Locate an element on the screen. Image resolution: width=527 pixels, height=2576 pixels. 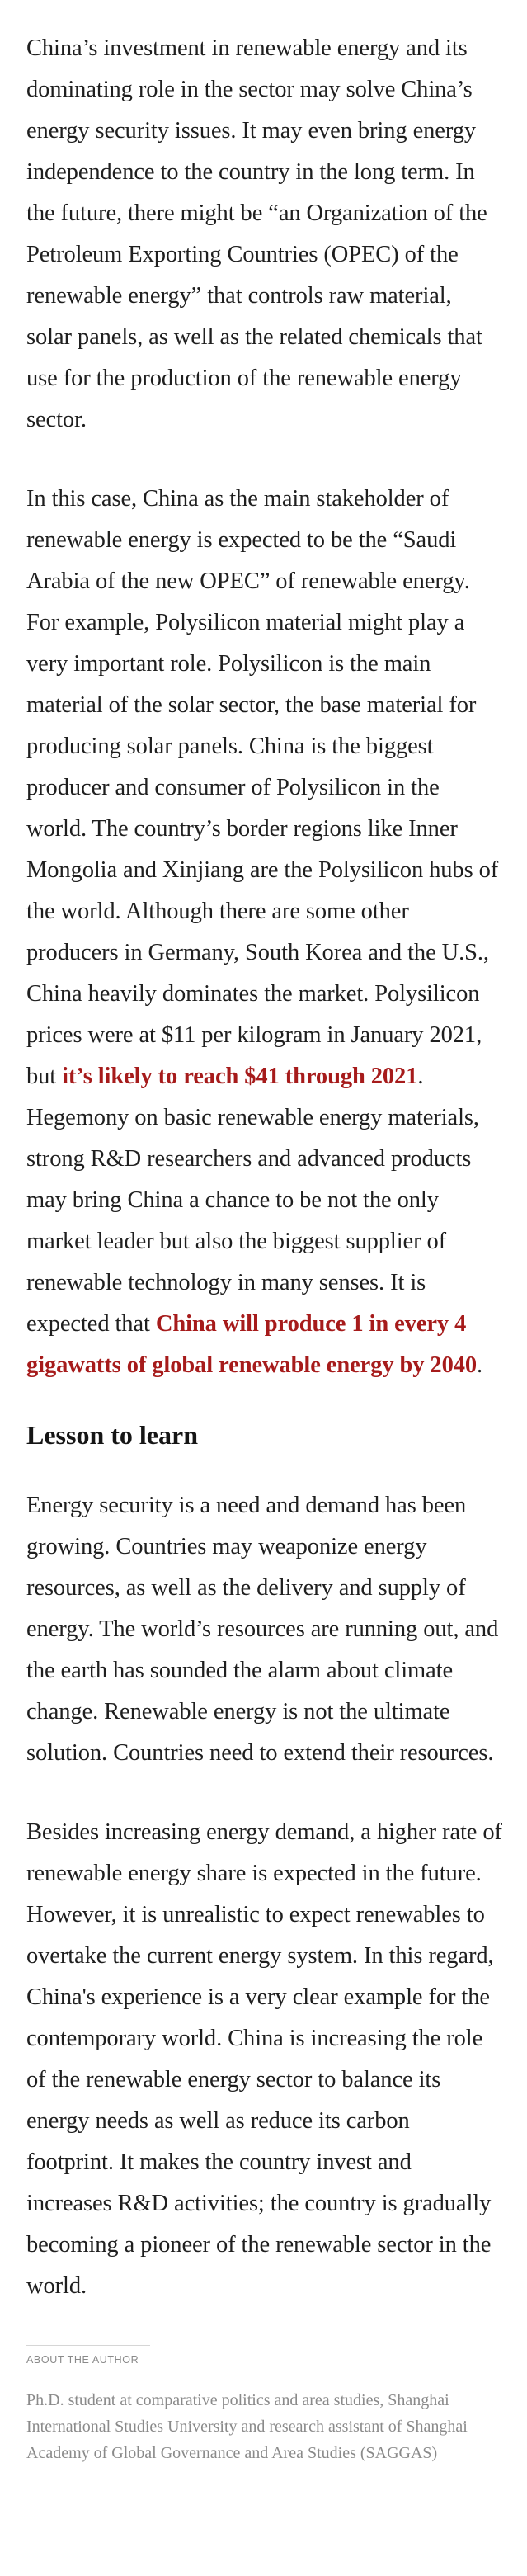
section-heading: Lesson to learn is located at coordinates (112, 1435).